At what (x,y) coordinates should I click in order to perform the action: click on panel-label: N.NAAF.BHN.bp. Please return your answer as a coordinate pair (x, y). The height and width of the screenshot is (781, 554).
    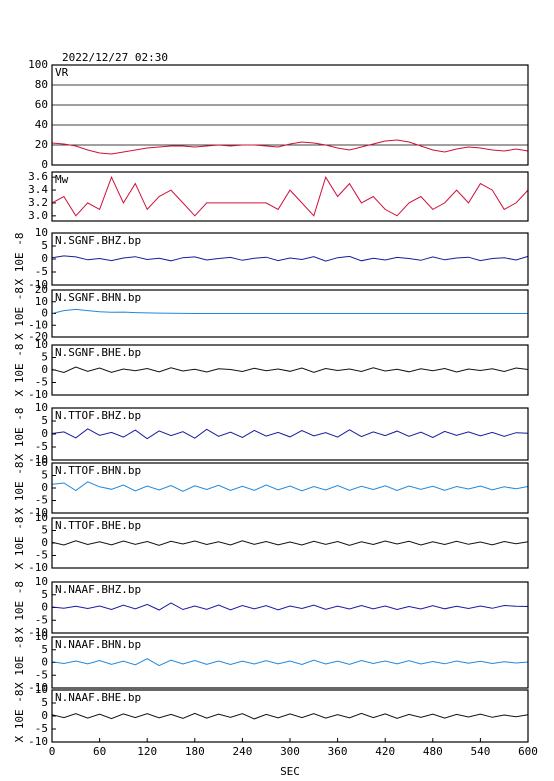
    Looking at the image, I should click on (98, 644).